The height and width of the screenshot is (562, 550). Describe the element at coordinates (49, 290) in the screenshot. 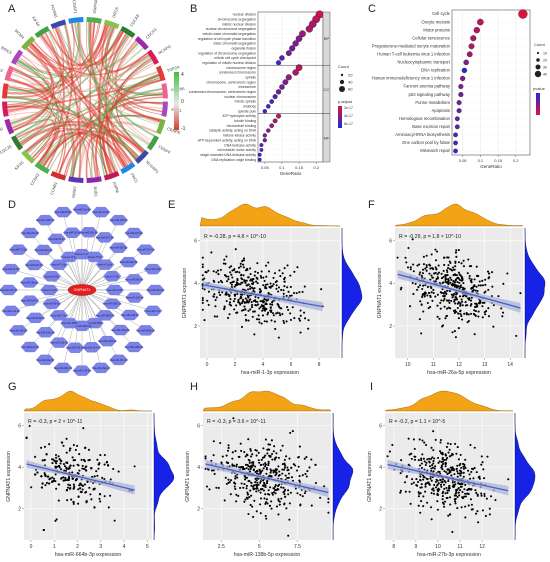

I see `mirna-label: hsa-let-7a-5p` at that location.